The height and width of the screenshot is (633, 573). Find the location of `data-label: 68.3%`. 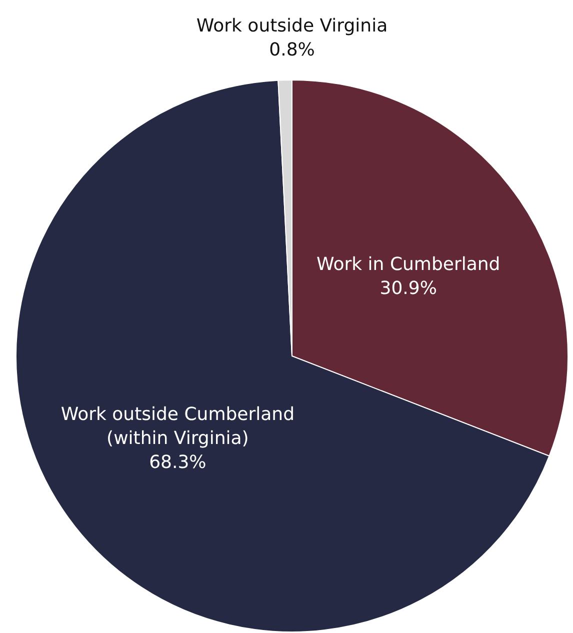

data-label: 68.3% is located at coordinates (177, 463).